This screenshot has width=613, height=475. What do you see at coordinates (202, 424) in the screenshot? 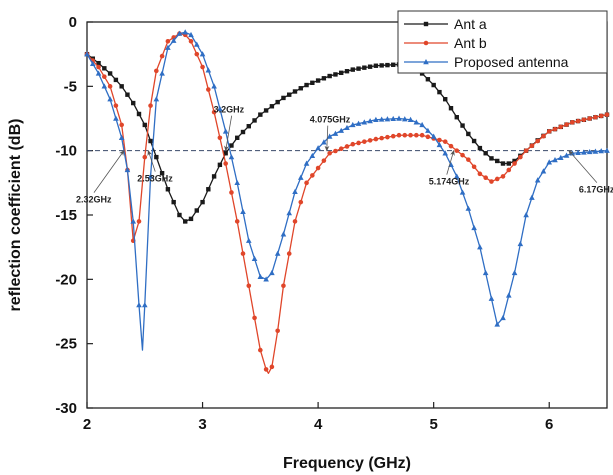
I see `x-tick-label: 3` at bounding box center [202, 424].